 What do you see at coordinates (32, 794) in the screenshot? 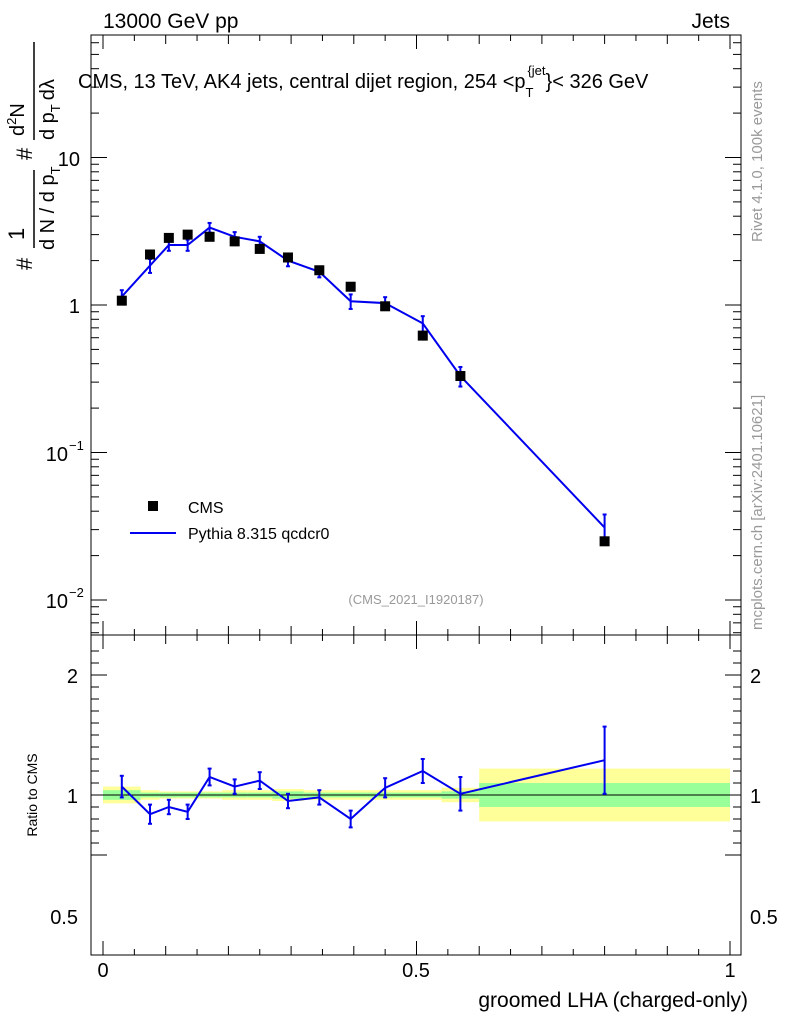
I see `ratio-ylabel: Ratio to CMS` at bounding box center [32, 794].